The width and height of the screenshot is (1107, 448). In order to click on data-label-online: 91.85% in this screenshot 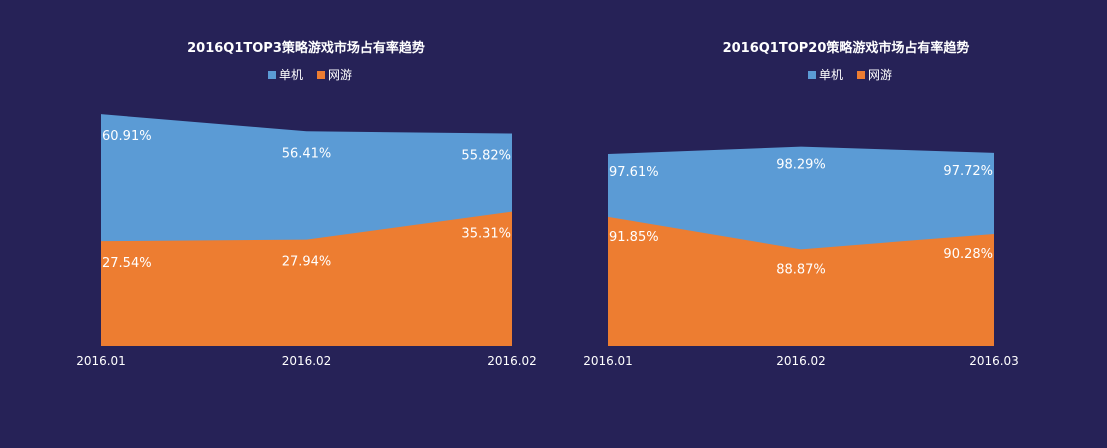, I will do `click(634, 237)`.